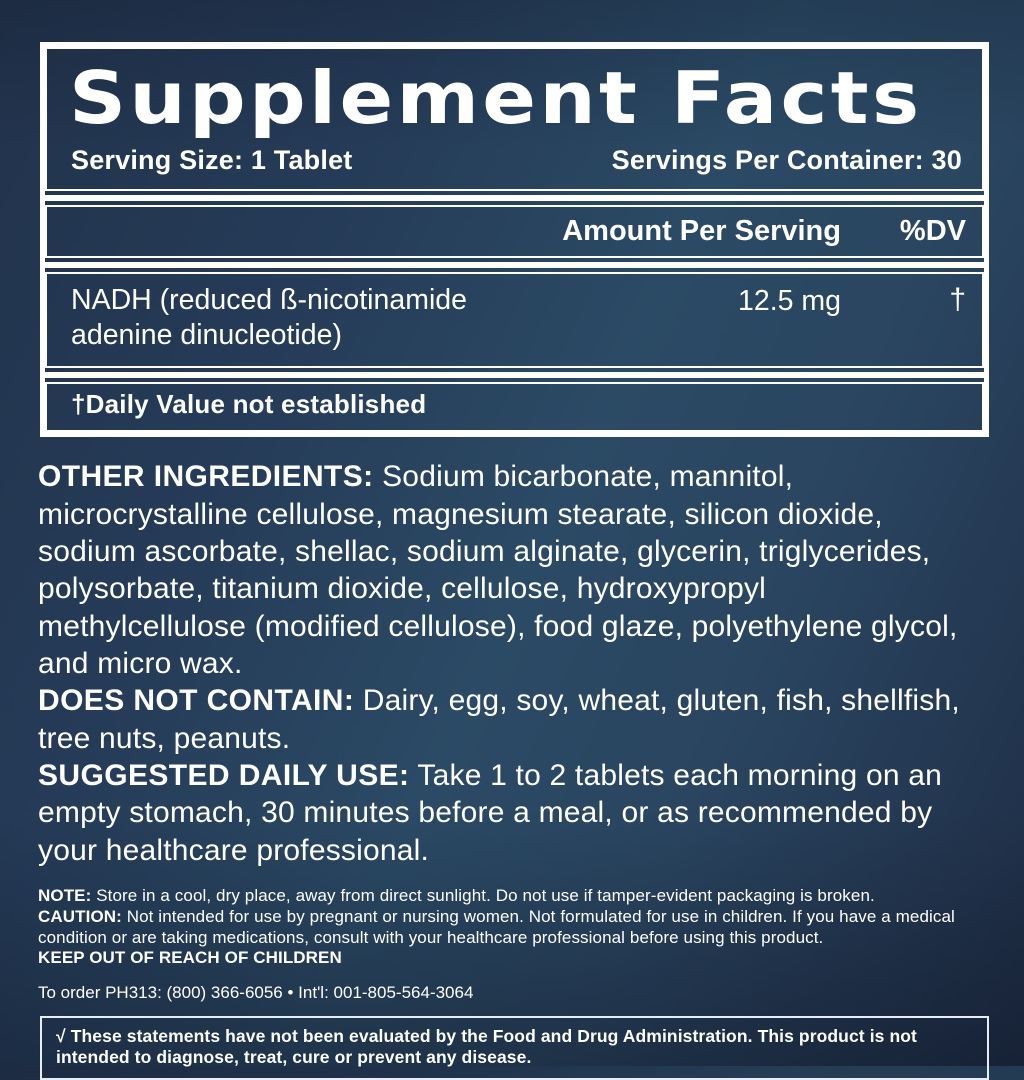 This screenshot has width=1024, height=1080. What do you see at coordinates (224, 776) in the screenshot?
I see `suggested-daily-use-lead: SUGGESTED DAILY USE:` at bounding box center [224, 776].